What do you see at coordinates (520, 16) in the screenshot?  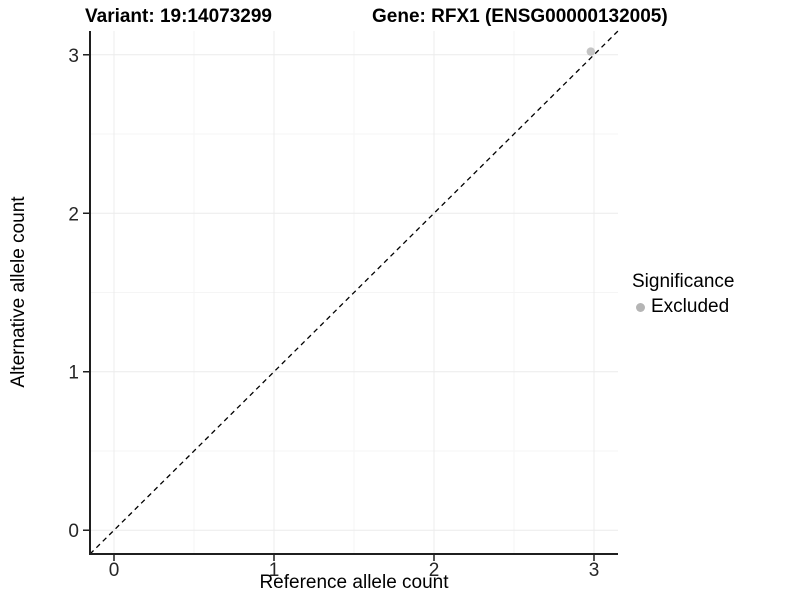 I see `plot-title-gene: Gene: RFX1 (ENSG00000132005)` at bounding box center [520, 16].